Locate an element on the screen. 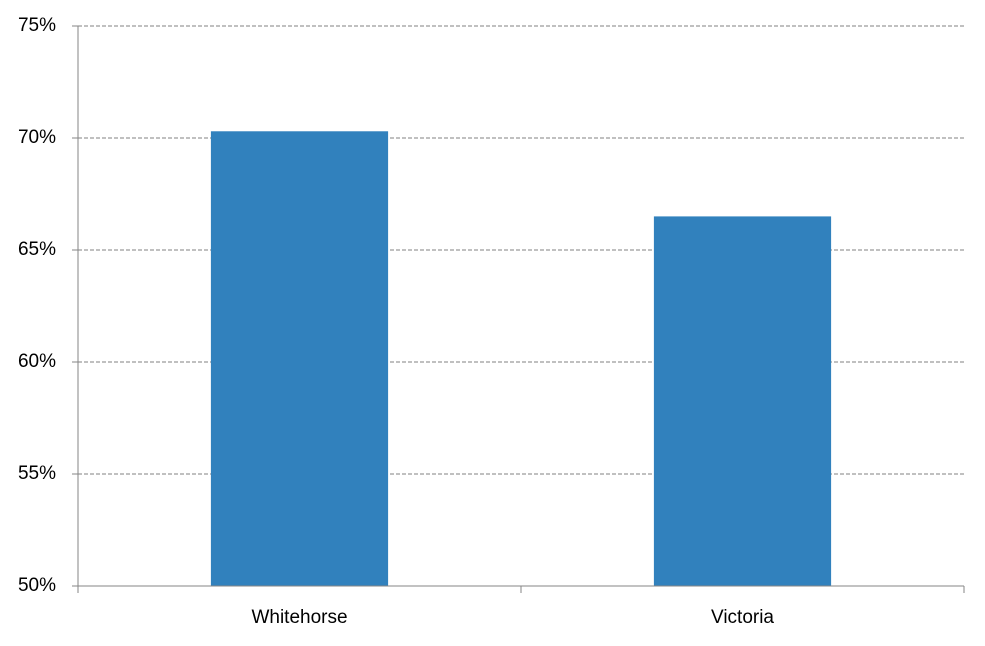  y-tick-label: 55% is located at coordinates (37, 473).